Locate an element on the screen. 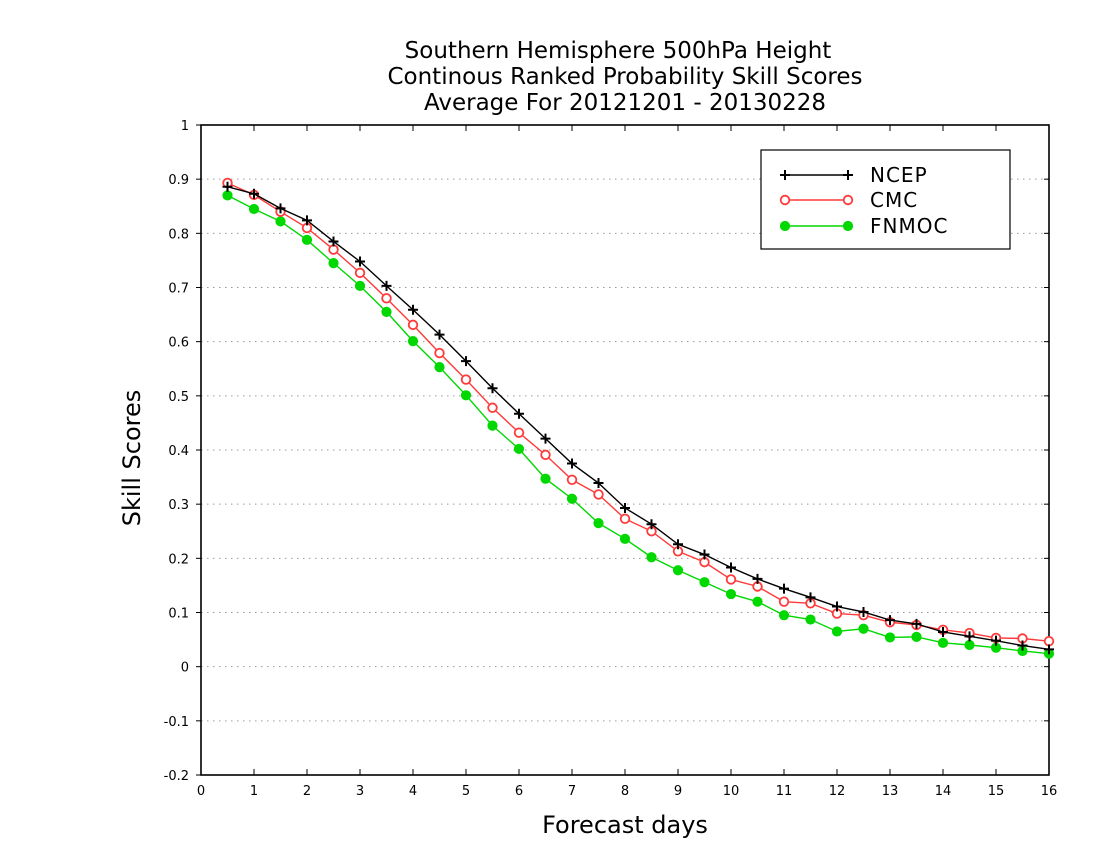  legend-item: FNMOC is located at coordinates (863, 226).